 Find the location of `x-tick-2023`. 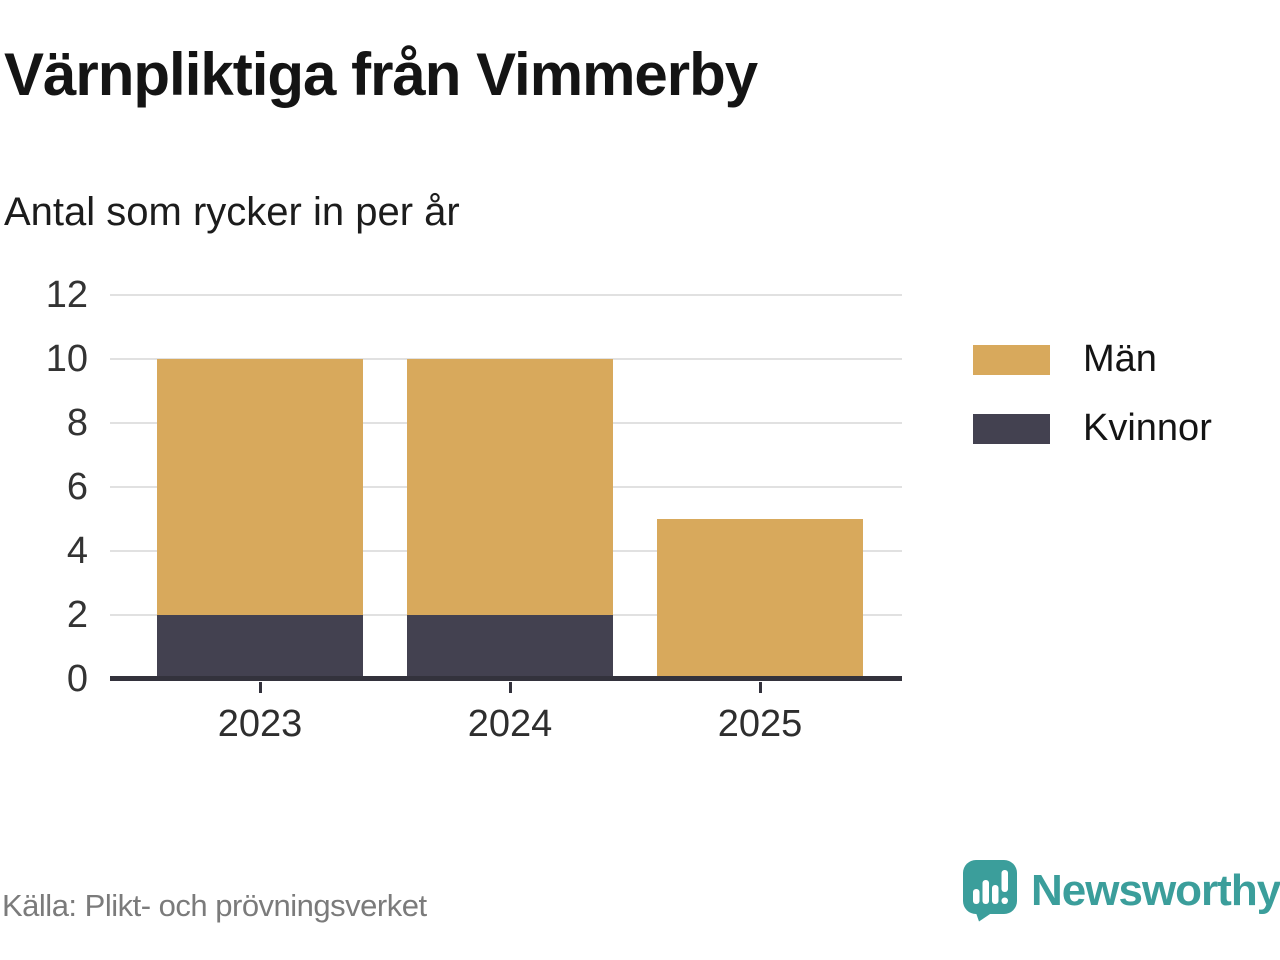

x-tick-2023 is located at coordinates (260, 687).